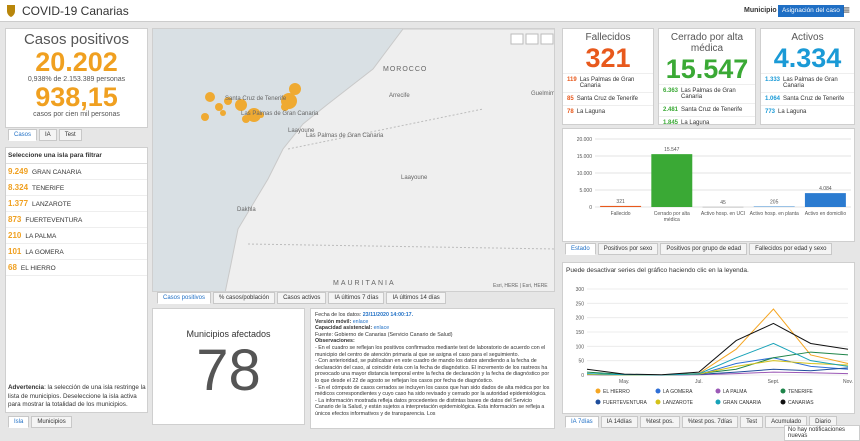  Describe the element at coordinates (75, 11) in the screenshot. I see `app-title: COVID-19 Canarias` at that location.